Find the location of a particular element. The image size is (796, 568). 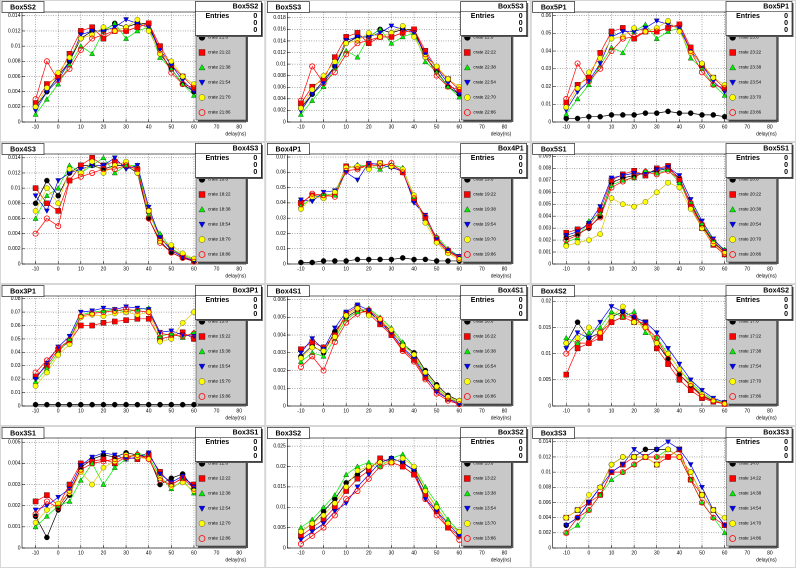

y-tick-label: 0 is located at coordinates (549, 548).